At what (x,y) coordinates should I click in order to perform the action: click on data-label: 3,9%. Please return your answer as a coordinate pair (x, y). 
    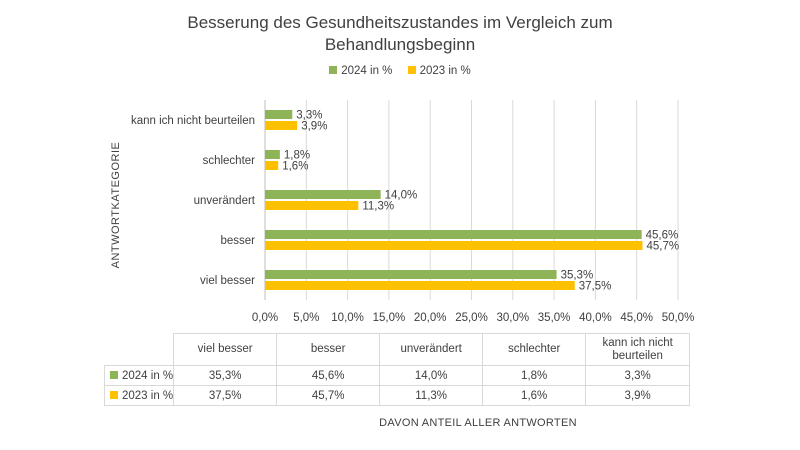
    Looking at the image, I should click on (314, 127).